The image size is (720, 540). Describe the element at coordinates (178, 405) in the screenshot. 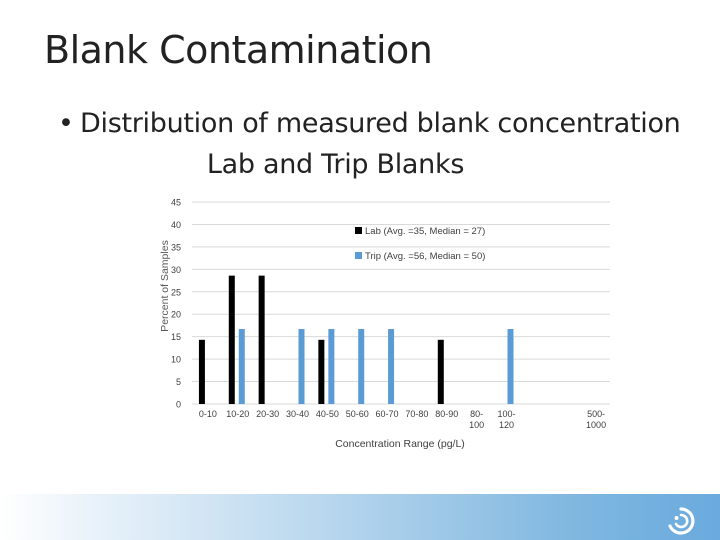

I see `y-tick-label-0: 0` at that location.